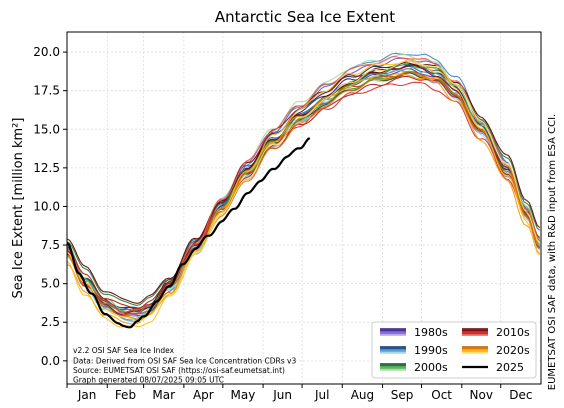 The image size is (564, 408). I want to click on y-tick-label: 17.5, so click(46, 91).